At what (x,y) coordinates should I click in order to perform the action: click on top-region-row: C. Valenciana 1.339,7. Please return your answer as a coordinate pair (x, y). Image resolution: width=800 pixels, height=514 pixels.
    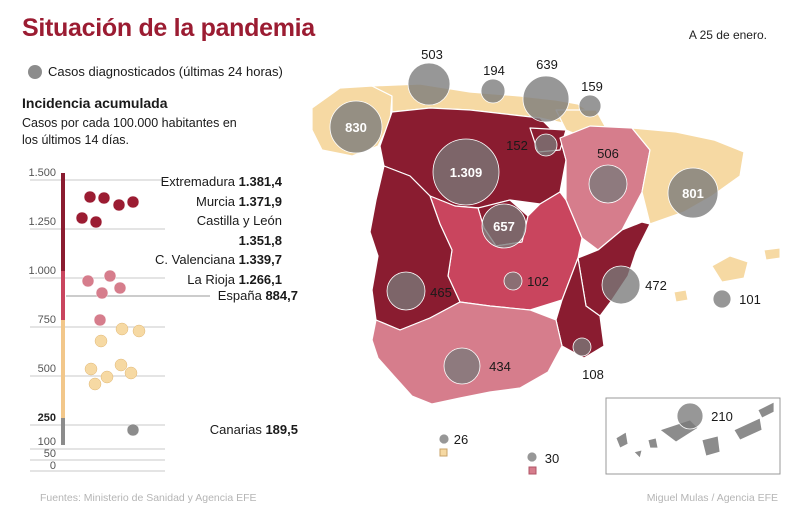
    Looking at the image, I should click on (218, 259).